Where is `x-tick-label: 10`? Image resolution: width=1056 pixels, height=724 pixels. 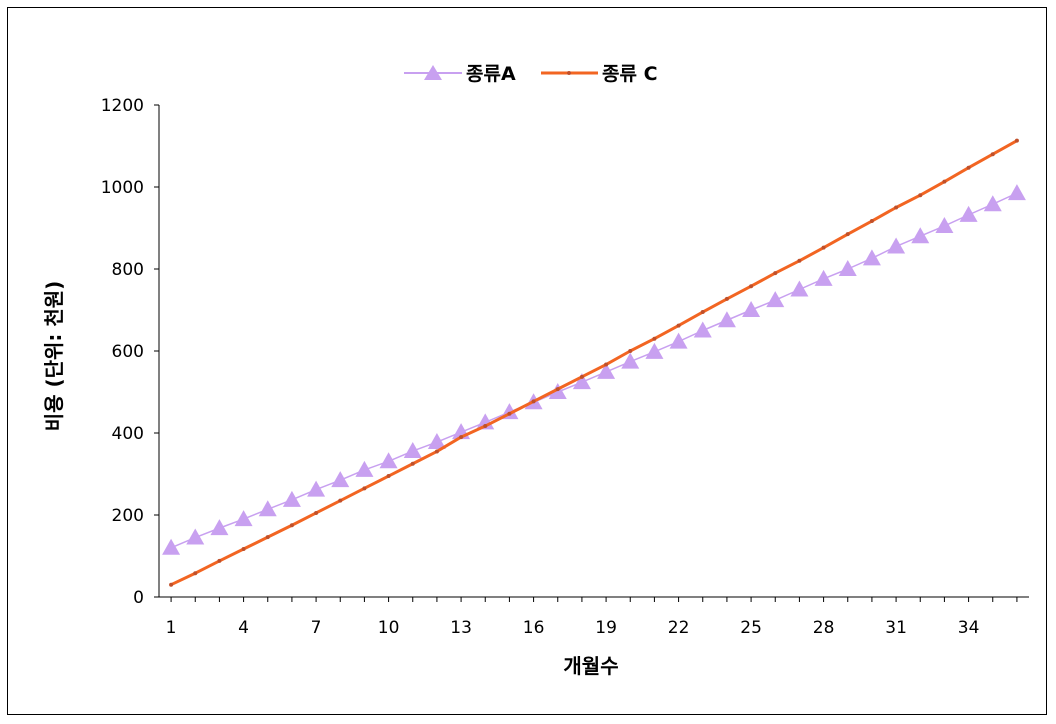
x-tick-label: 10 is located at coordinates (389, 628).